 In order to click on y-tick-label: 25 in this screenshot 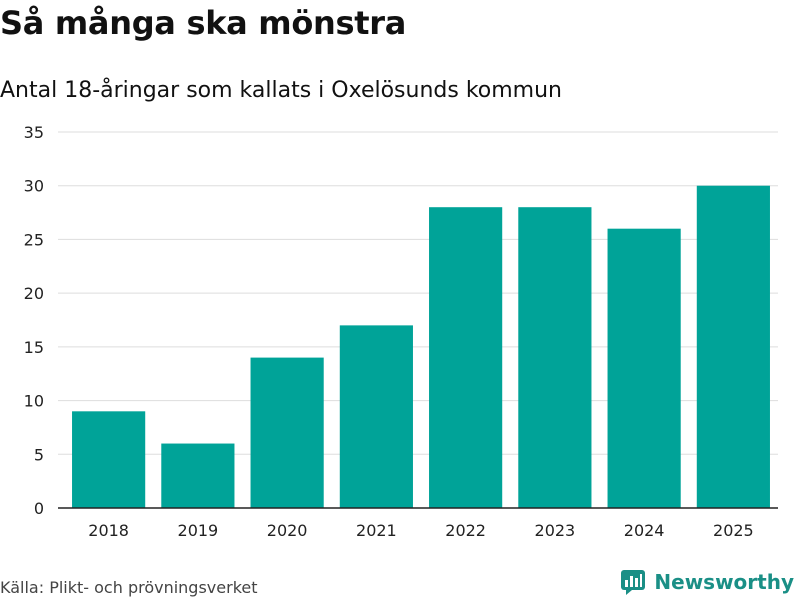, I will do `click(34, 239)`.